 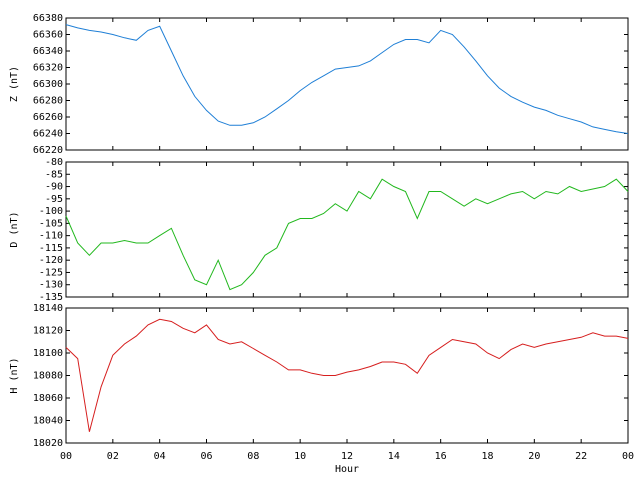 I want to click on y-axis-label: Z (nT), so click(x=14, y=84).